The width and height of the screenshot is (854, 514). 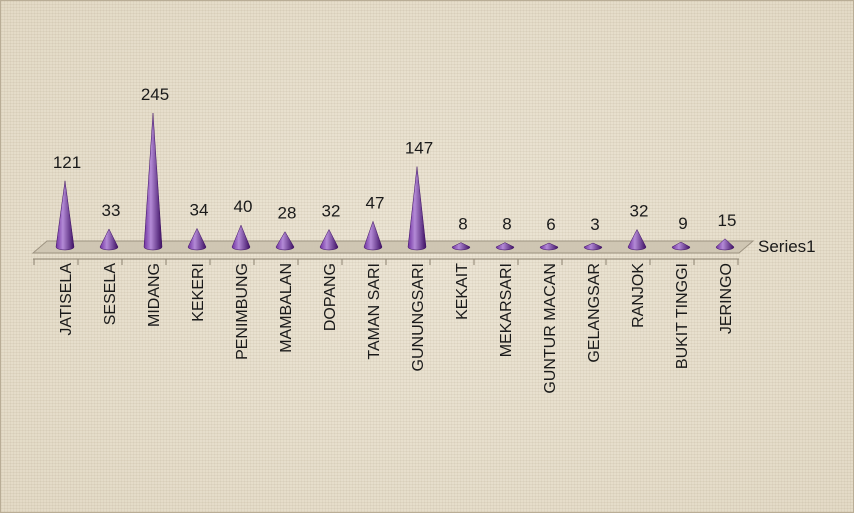 I want to click on category-label: KEKAIT, so click(x=462, y=291).